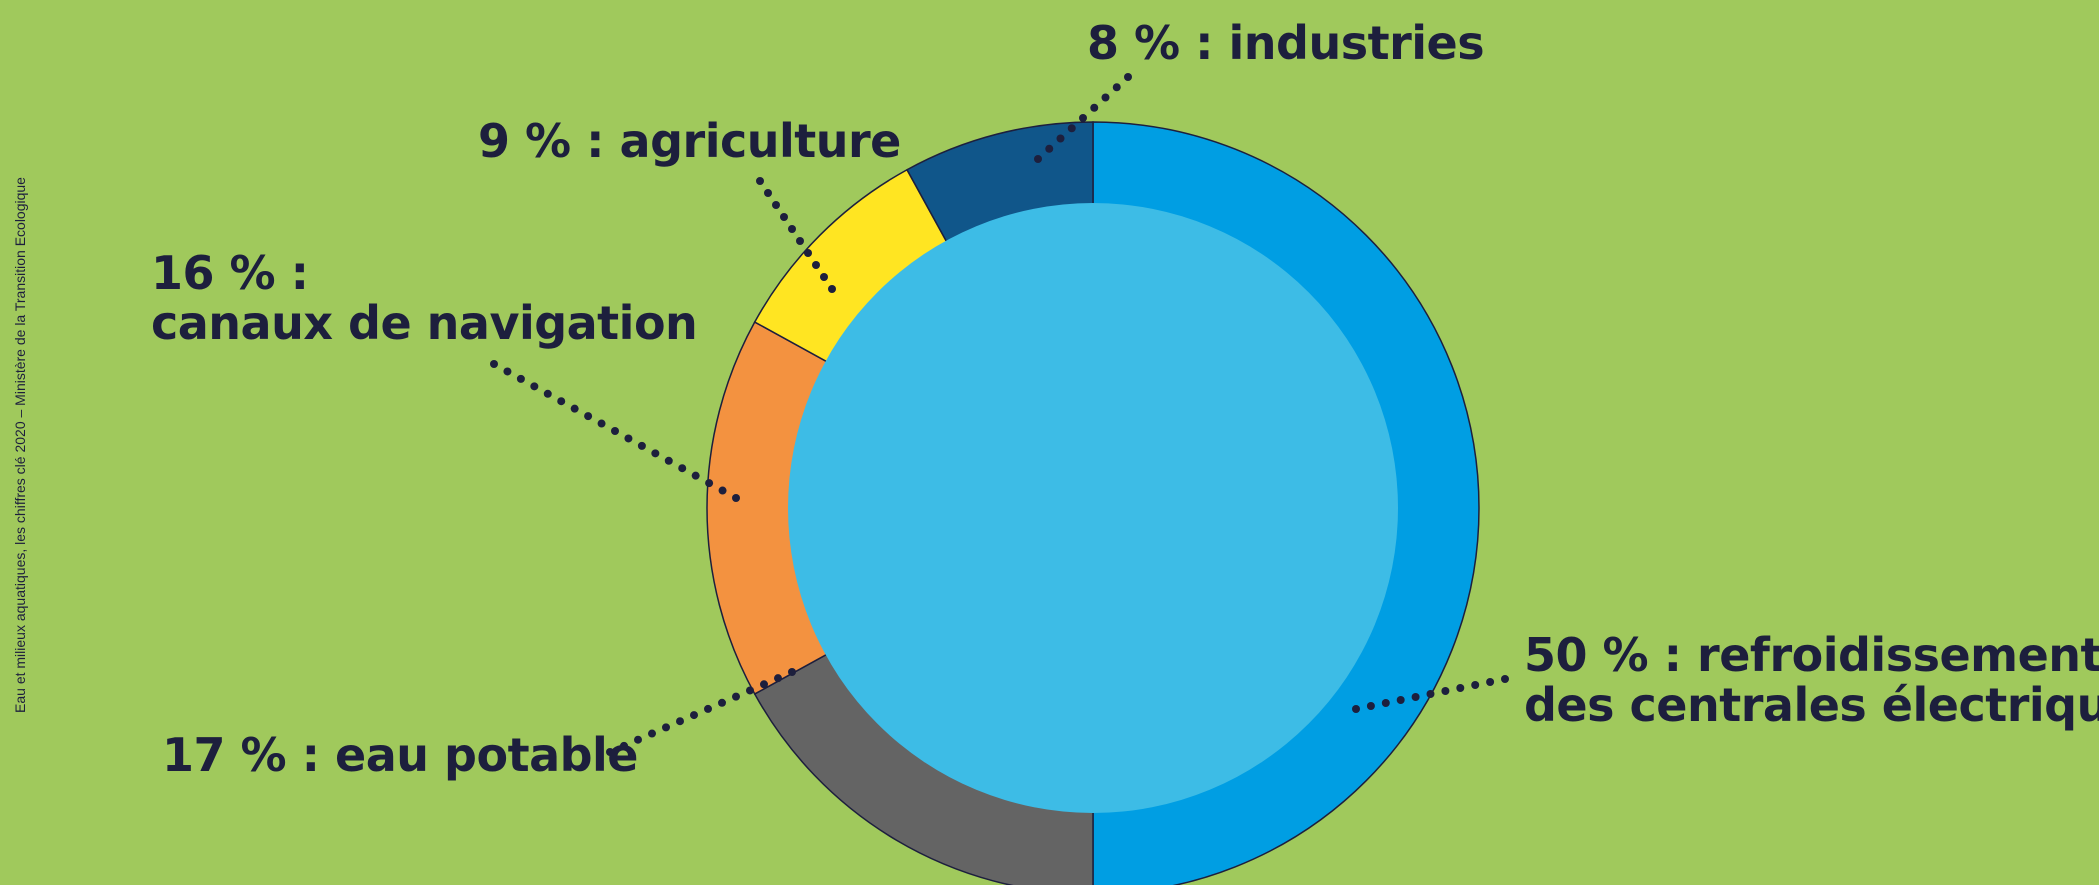 The height and width of the screenshot is (885, 2099). I want to click on label-industries: 8 % : industries, so click(1286, 43).